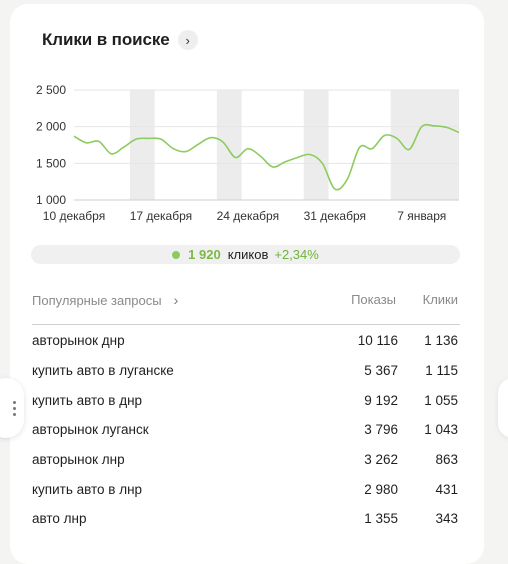 The image size is (508, 564). What do you see at coordinates (440, 299) in the screenshot?
I see `column-header-clicks: Клики` at bounding box center [440, 299].